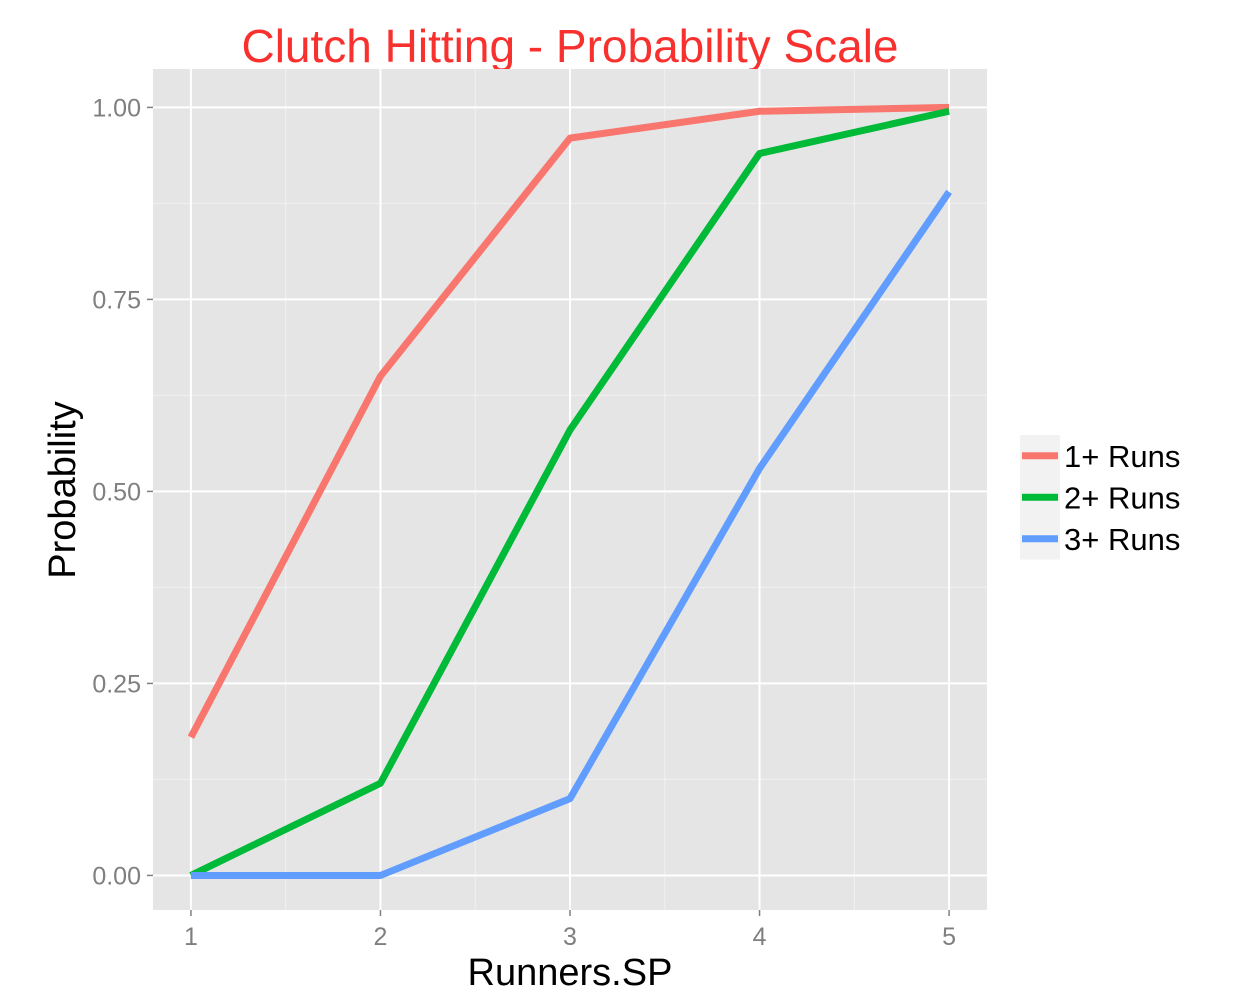  I want to click on x-tick-label: 1, so click(191, 937).